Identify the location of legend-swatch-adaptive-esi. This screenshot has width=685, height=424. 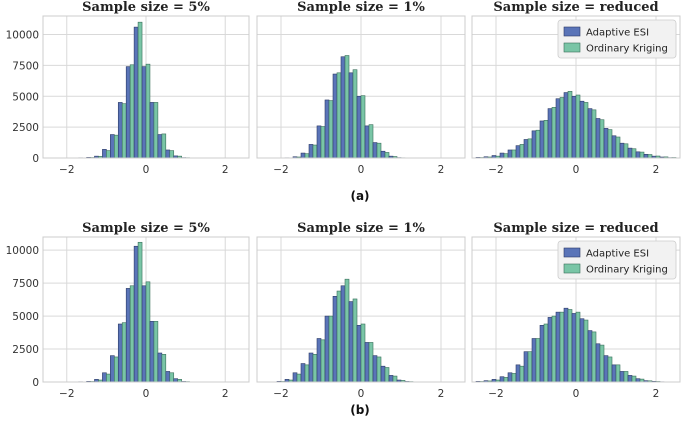
(572, 31).